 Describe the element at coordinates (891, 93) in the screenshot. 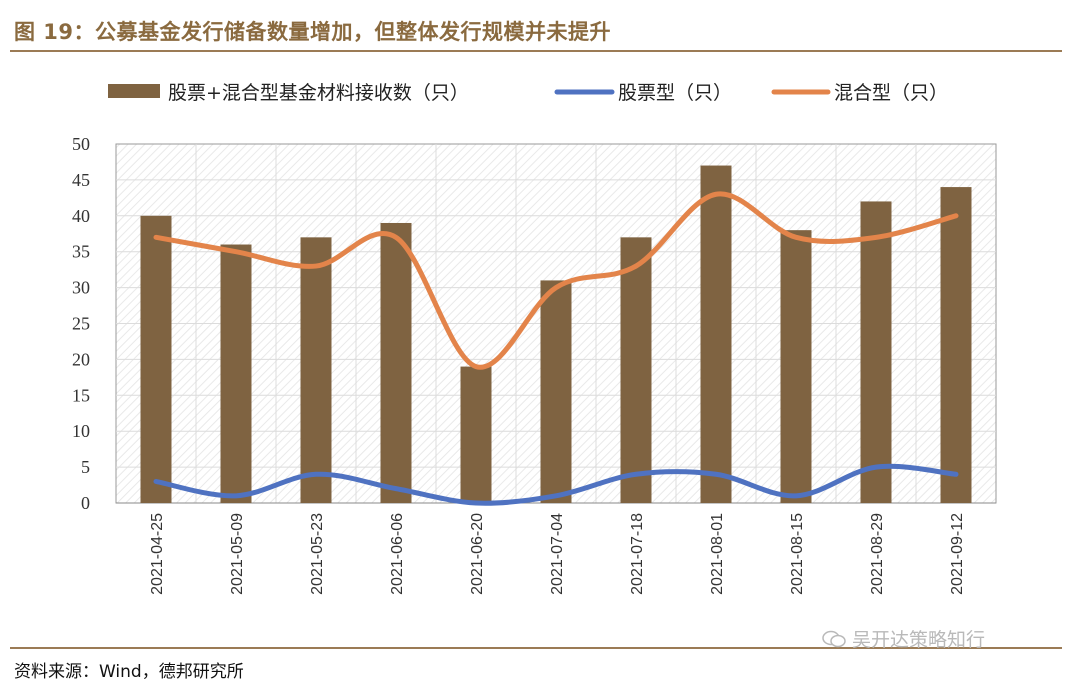

I see `legend-label-mixed: 混合型（只）` at that location.